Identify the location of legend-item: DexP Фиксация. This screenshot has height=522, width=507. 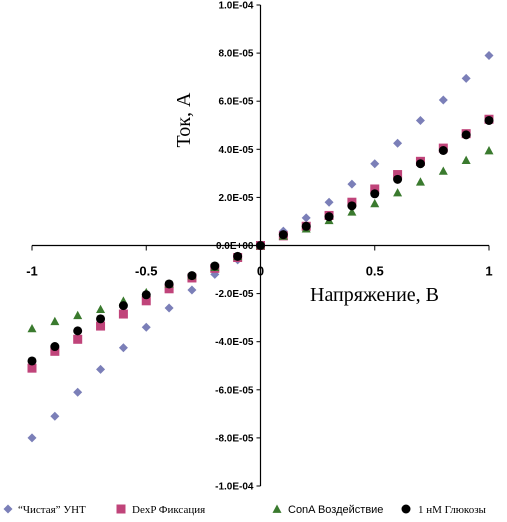
(160, 510).